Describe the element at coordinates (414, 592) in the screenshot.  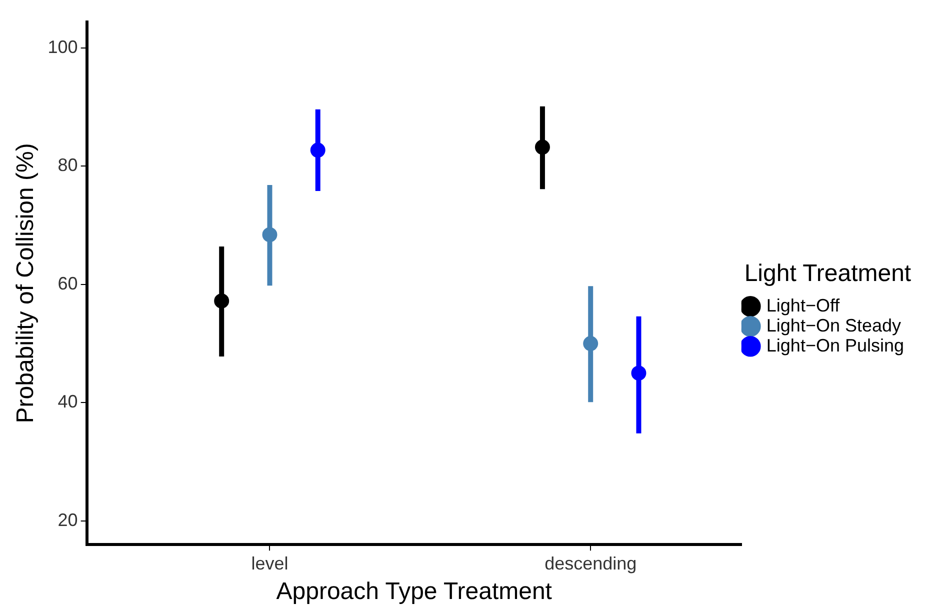
I see `x-axis-title: Approach Type Treatment` at that location.